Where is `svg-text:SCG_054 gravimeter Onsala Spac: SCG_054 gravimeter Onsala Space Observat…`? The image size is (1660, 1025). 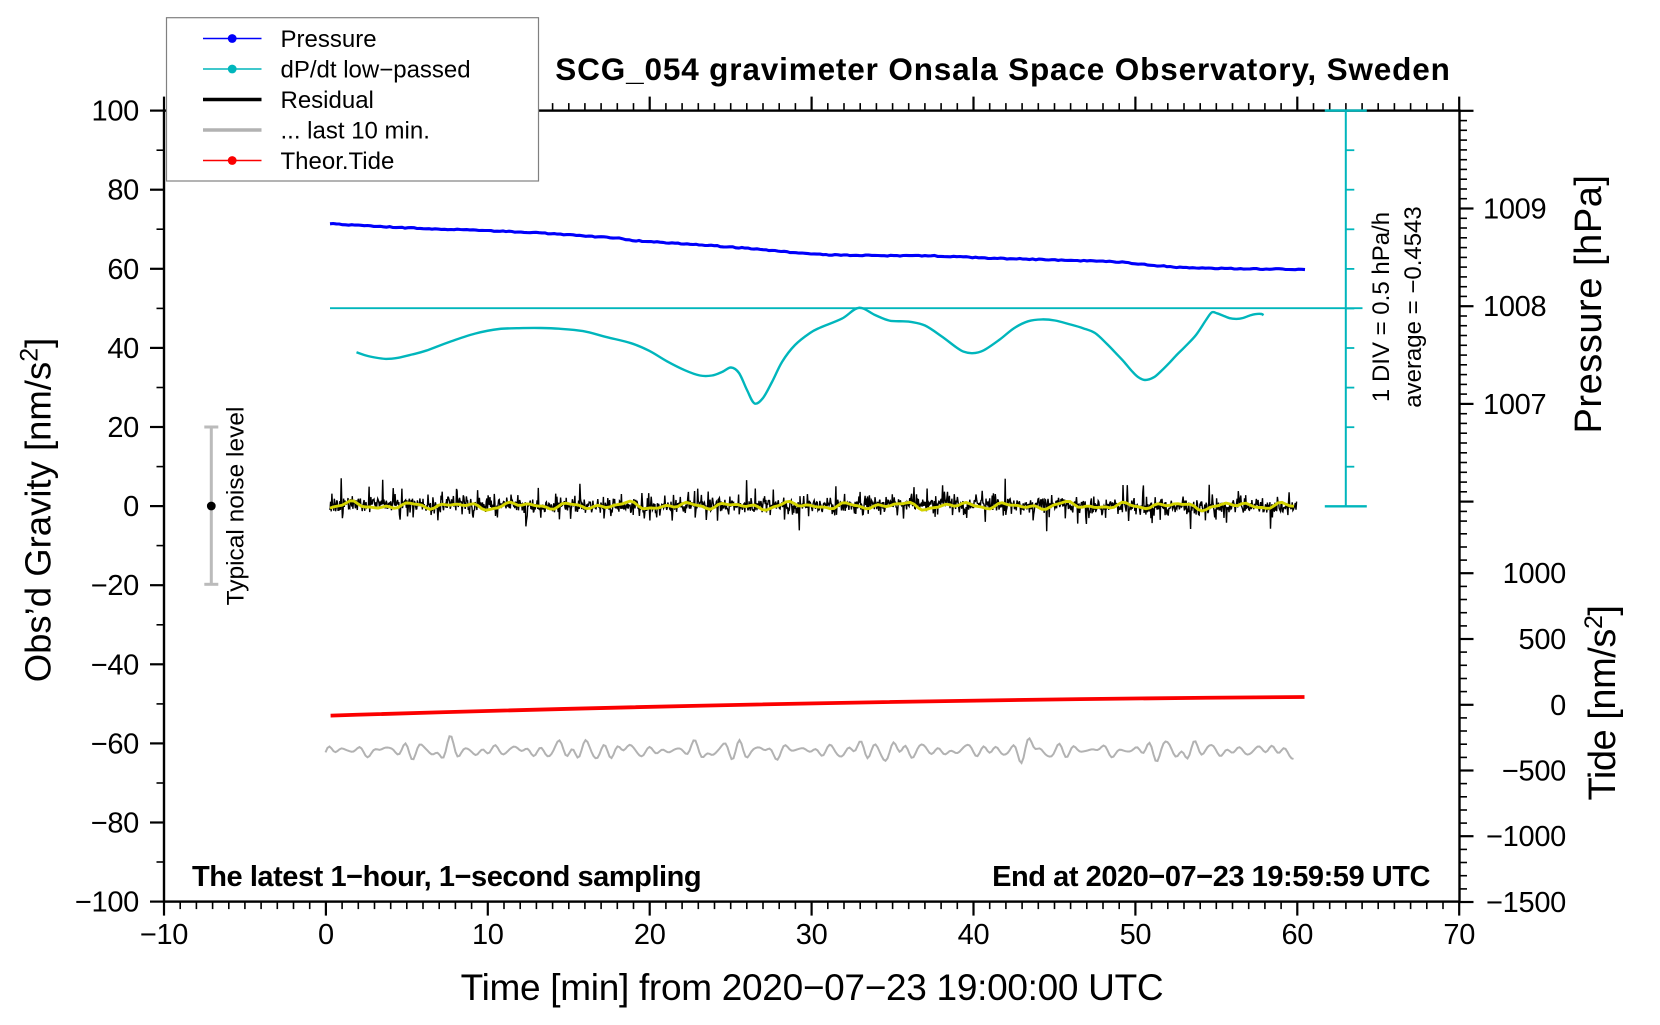
svg-text:SCG_054 gravimeter Onsala Spac: SCG_054 gravimeter Onsala Space Observat… is located at coordinates (1002, 69).